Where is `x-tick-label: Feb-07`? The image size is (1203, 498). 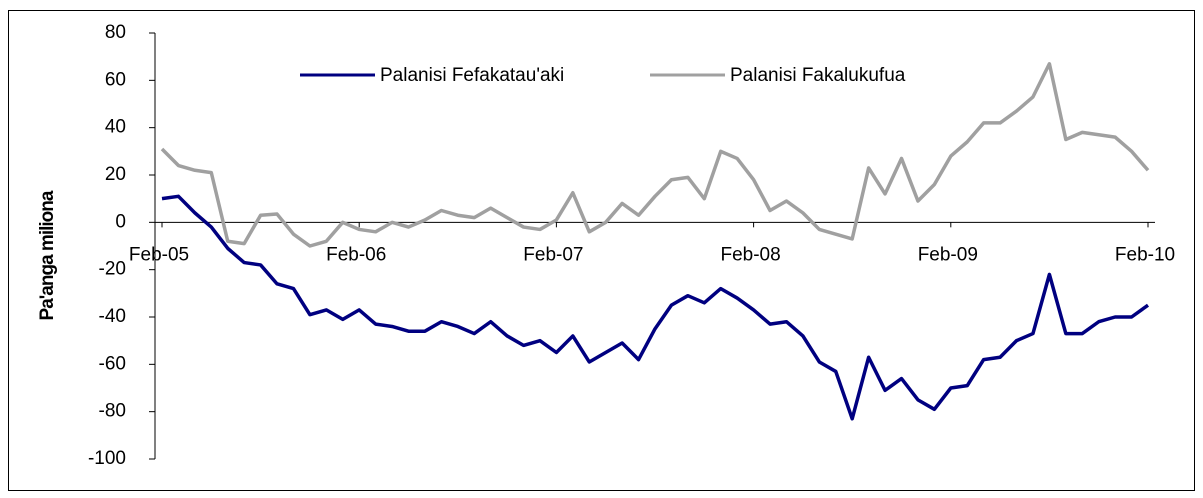
x-tick-label: Feb-07 is located at coordinates (553, 254).